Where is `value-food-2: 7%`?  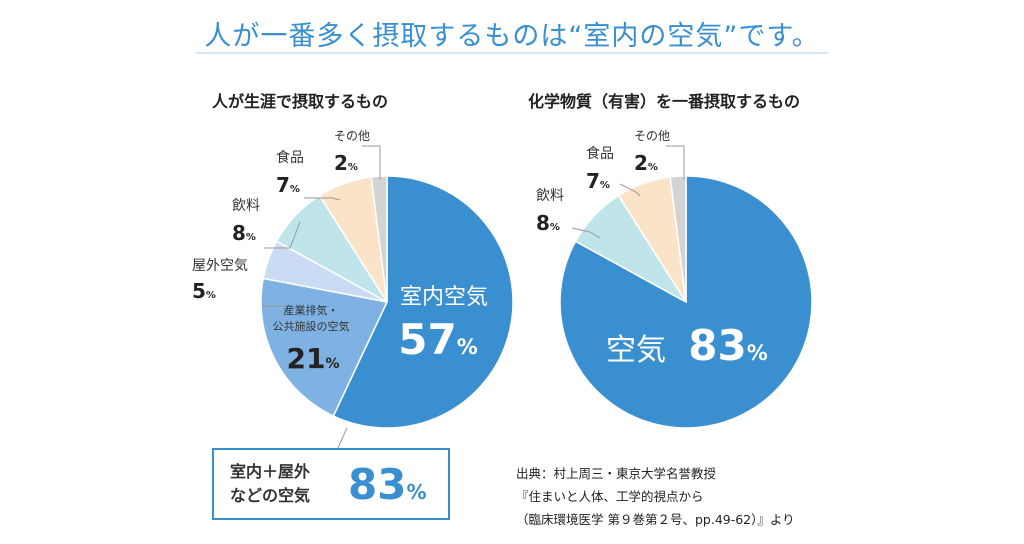
value-food-2: 7% is located at coordinates (598, 181).